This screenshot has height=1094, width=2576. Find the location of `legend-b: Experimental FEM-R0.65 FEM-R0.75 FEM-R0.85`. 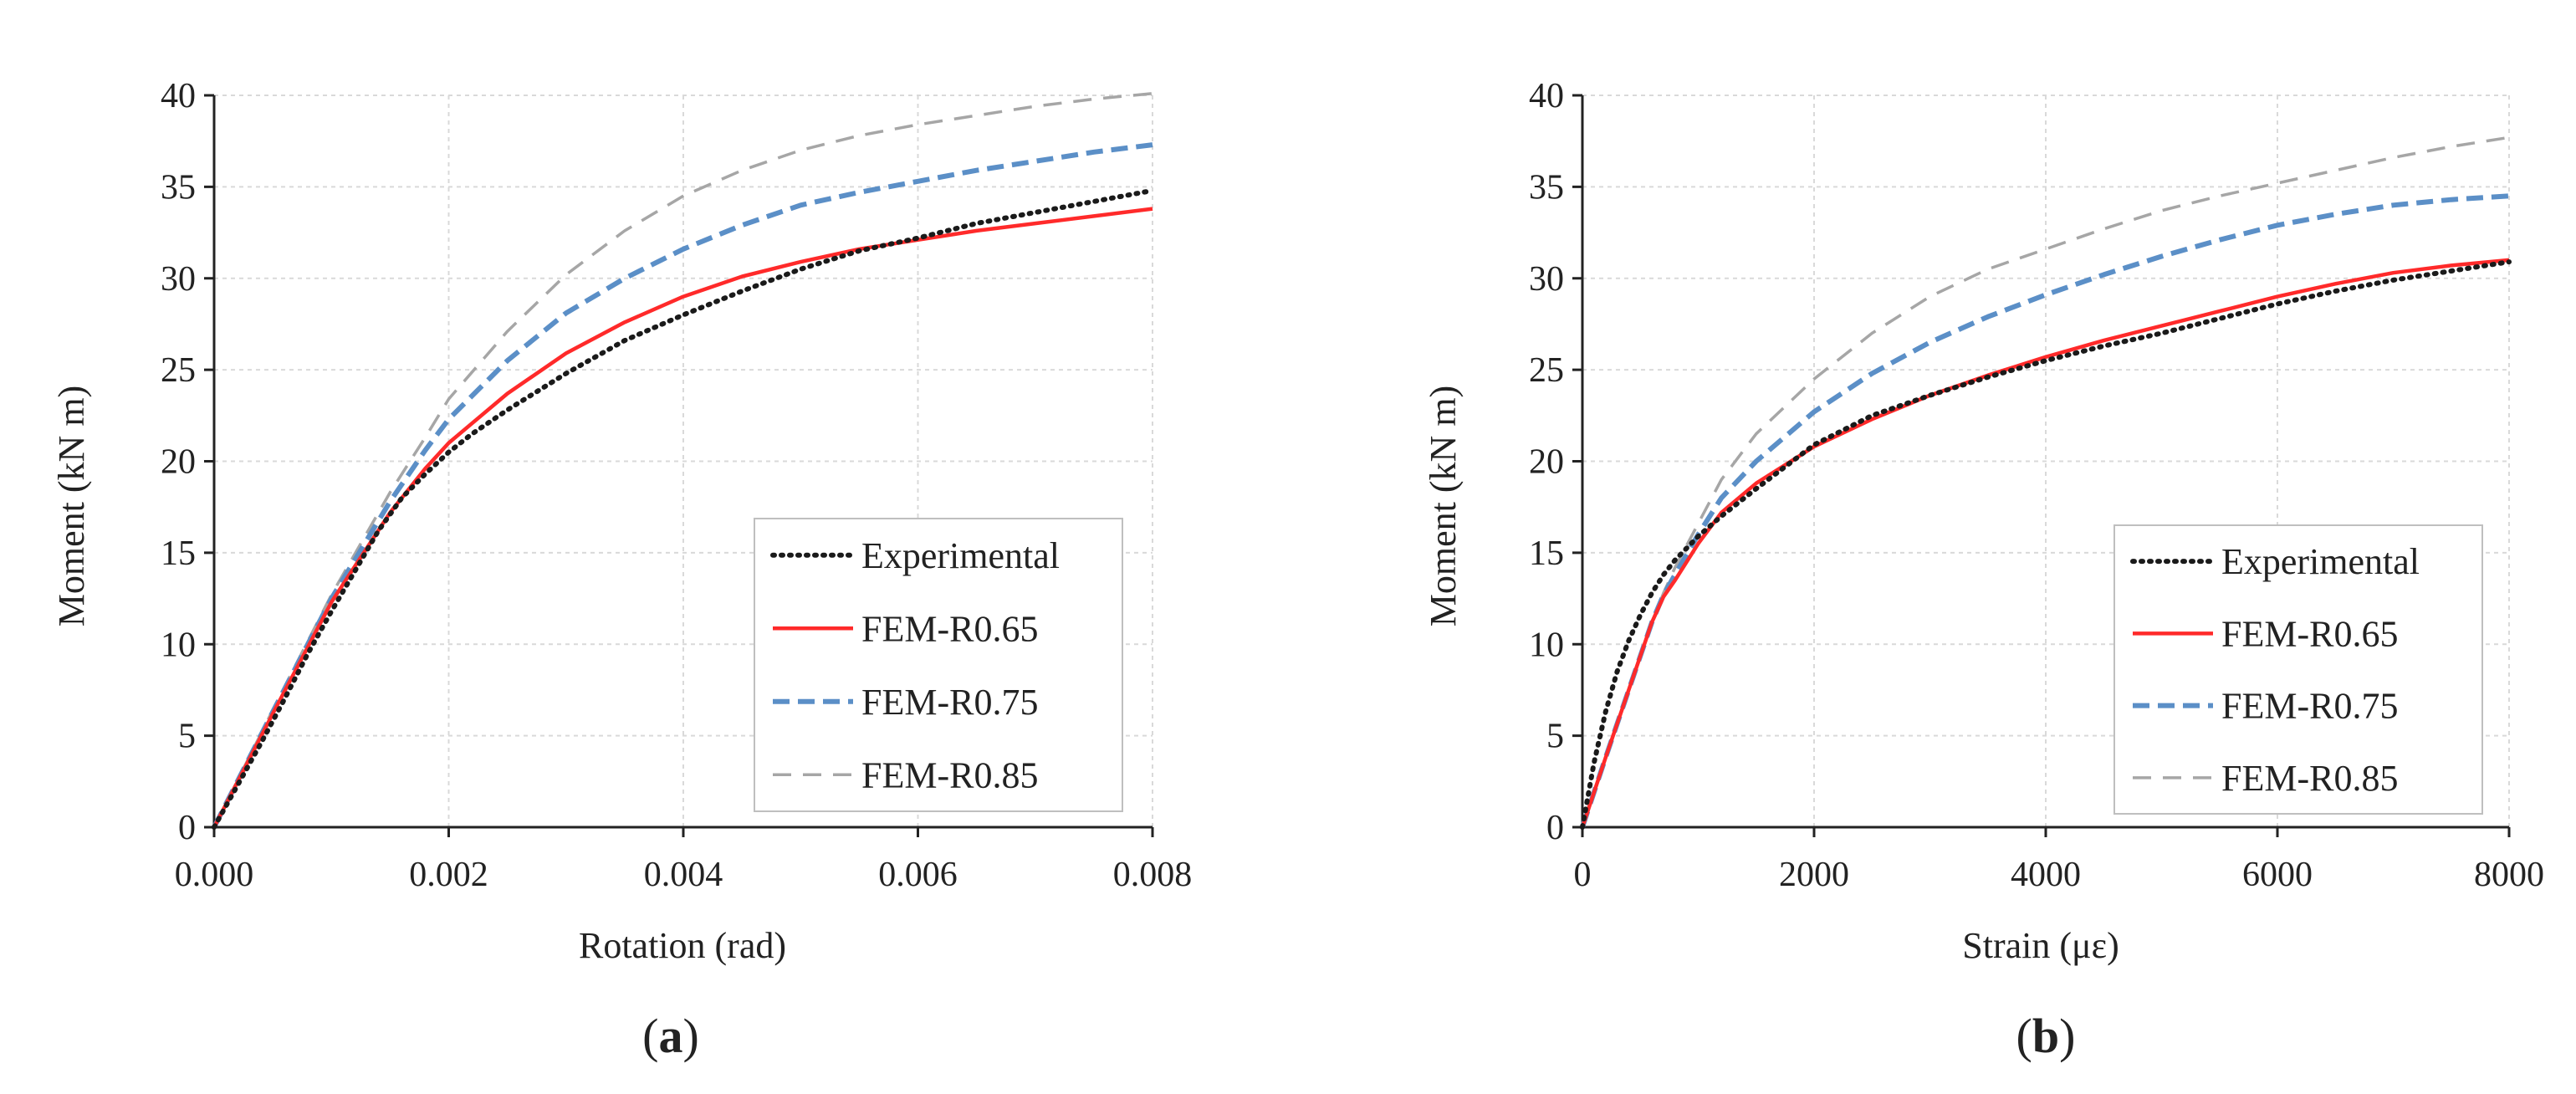

legend-b: Experimental FEM-R0.65 FEM-R0.75 FEM-R0.85 is located at coordinates (2298, 669).